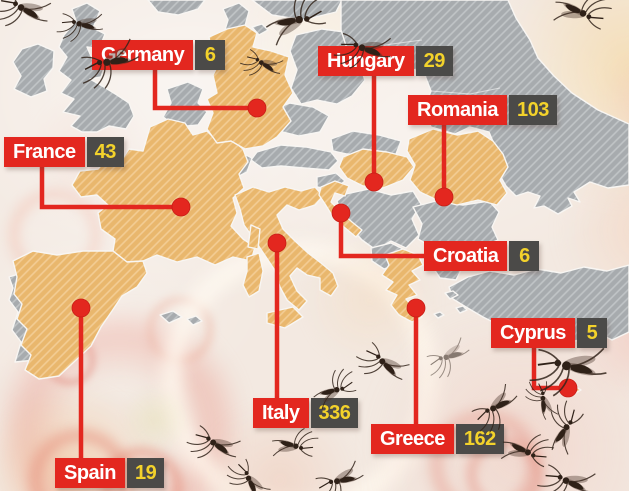 This screenshot has height=491, width=629. What do you see at coordinates (145, 473) in the screenshot?
I see `country-value: 19` at bounding box center [145, 473].